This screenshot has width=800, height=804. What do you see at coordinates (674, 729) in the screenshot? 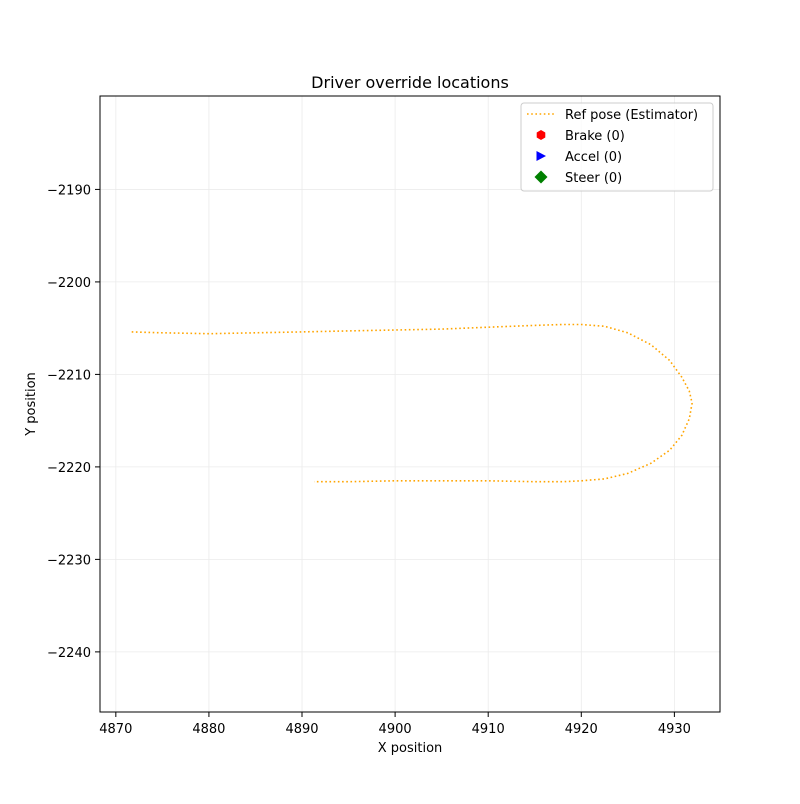
I see `x-tick-label: 4930` at bounding box center [674, 729].